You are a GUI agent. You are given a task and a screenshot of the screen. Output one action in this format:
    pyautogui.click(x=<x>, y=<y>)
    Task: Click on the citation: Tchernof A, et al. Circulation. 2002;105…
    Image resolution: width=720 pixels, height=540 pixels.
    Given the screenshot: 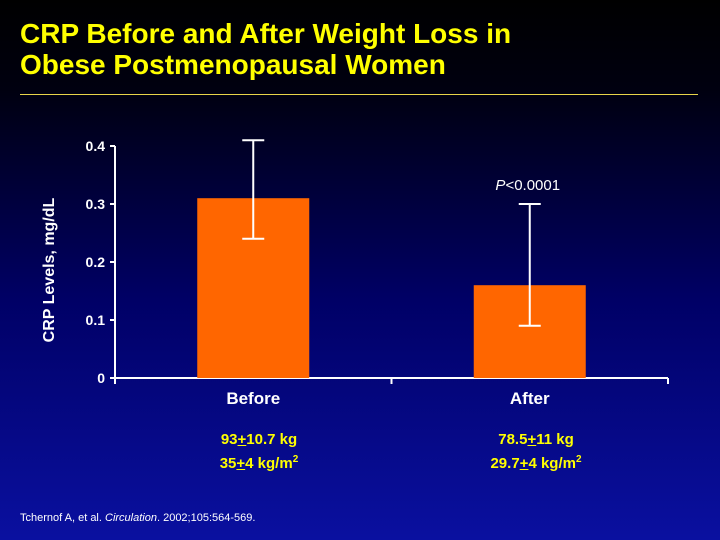 What is the action you would take?
    pyautogui.click(x=138, y=518)
    